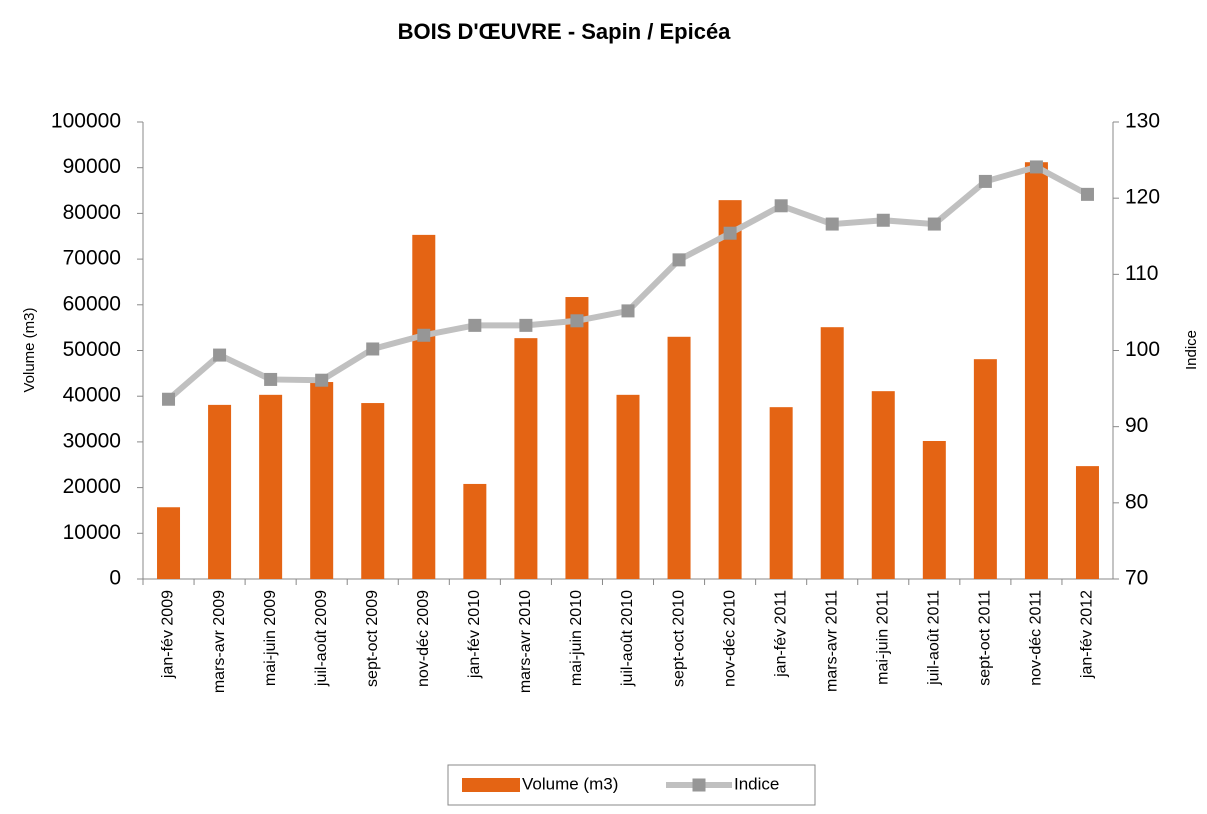  Describe the element at coordinates (491, 785) in the screenshot. I see `legend-swatch` at that location.